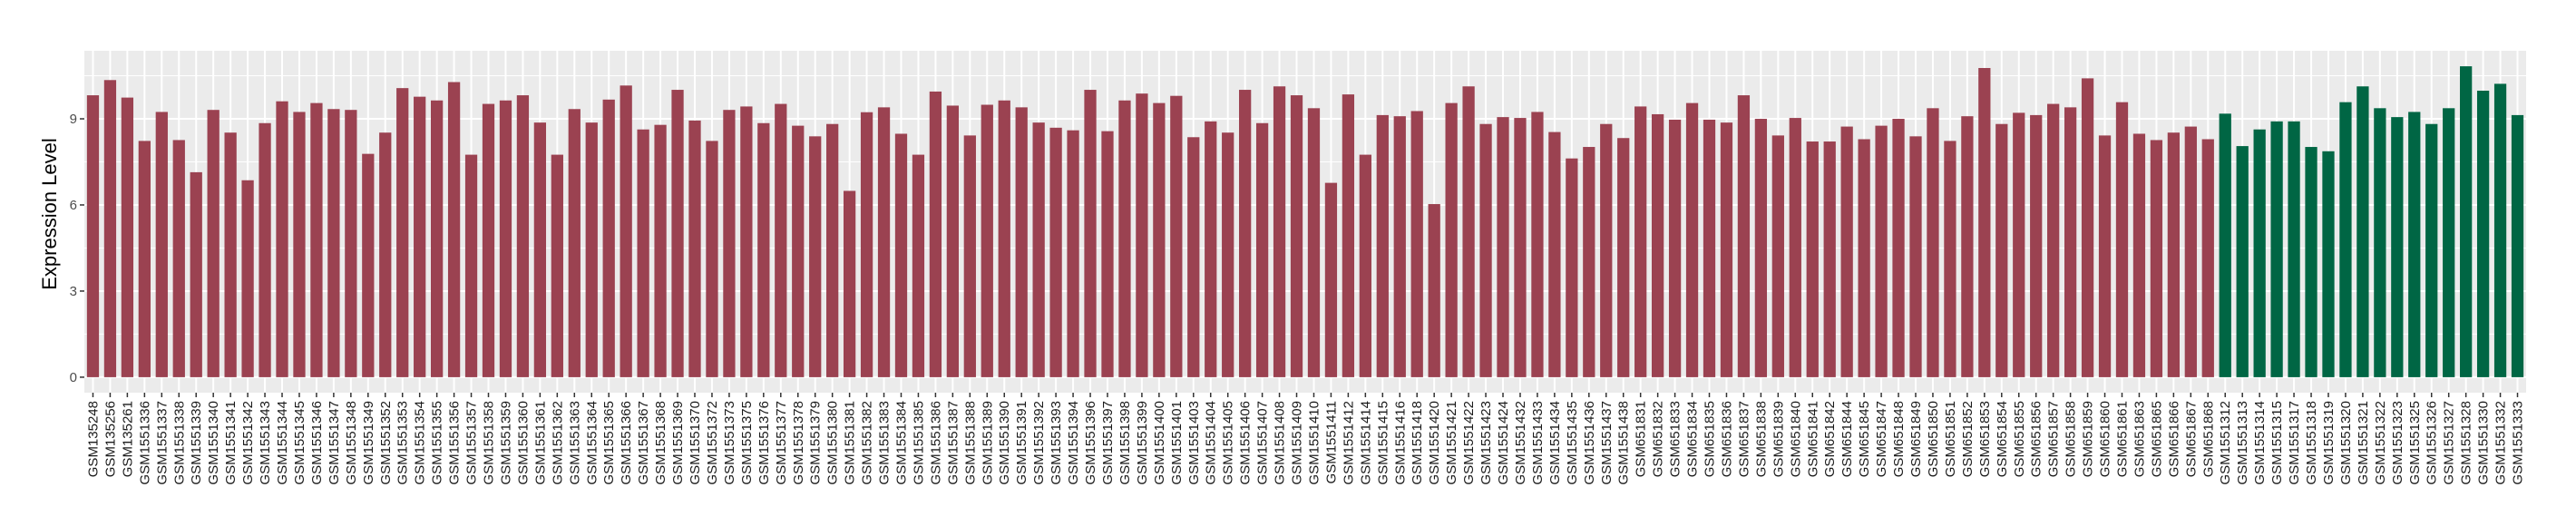 The image size is (2576, 526). Describe the element at coordinates (73, 206) in the screenshot. I see `y-tick-label: 6` at that location.